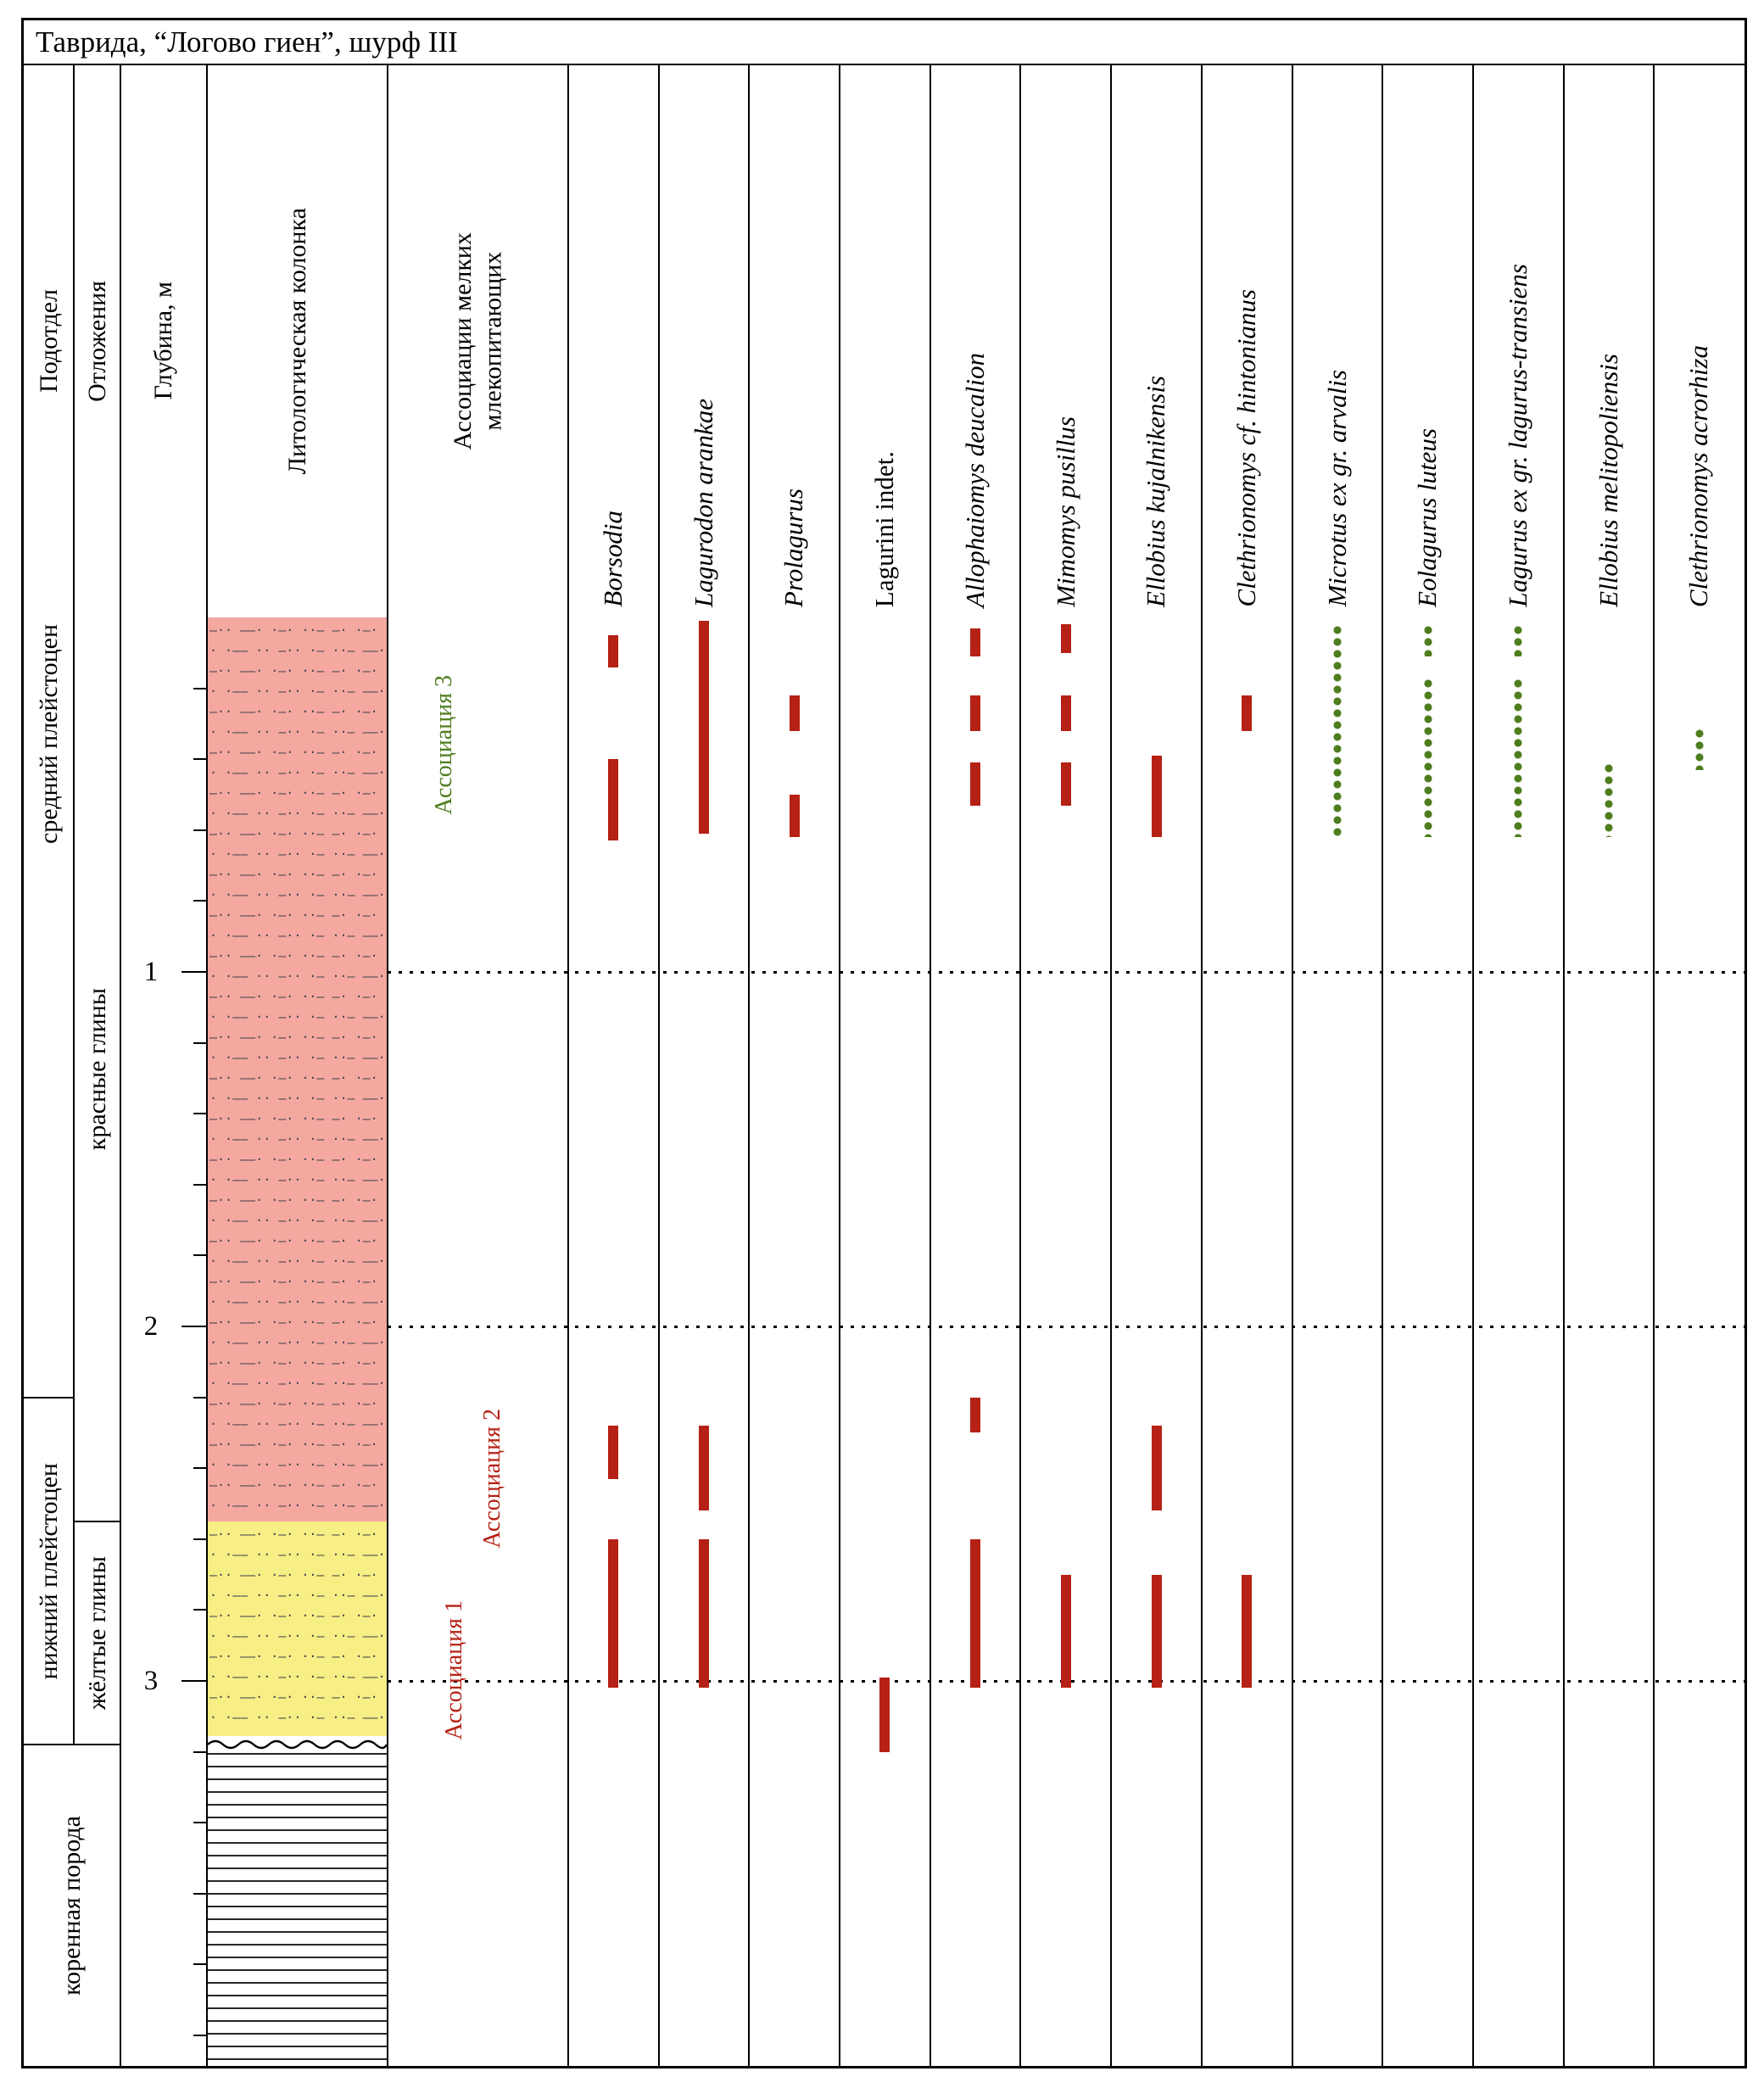 This screenshot has width=1764, height=2088. I want to click on lithology-bedrock, so click(297, 1910).